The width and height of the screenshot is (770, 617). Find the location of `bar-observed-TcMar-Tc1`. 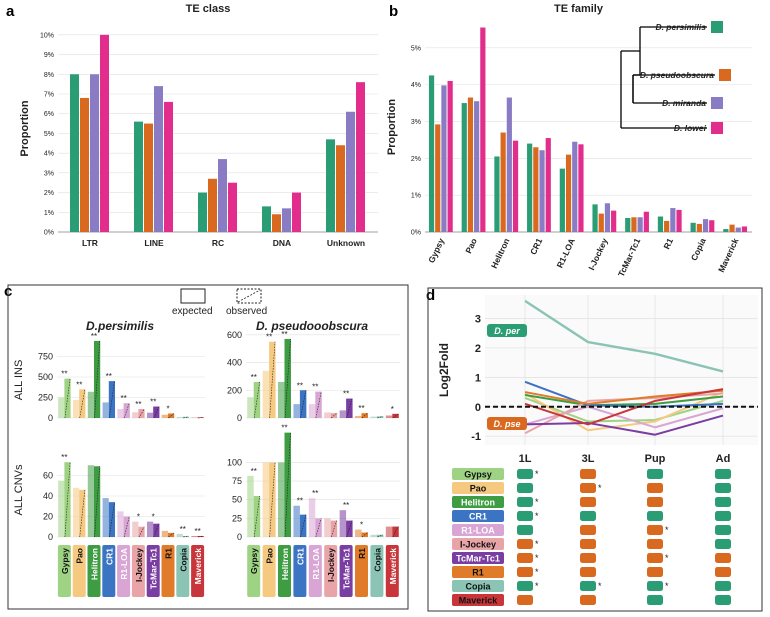

bar-observed-TcMar-Tc1 is located at coordinates (349, 408).